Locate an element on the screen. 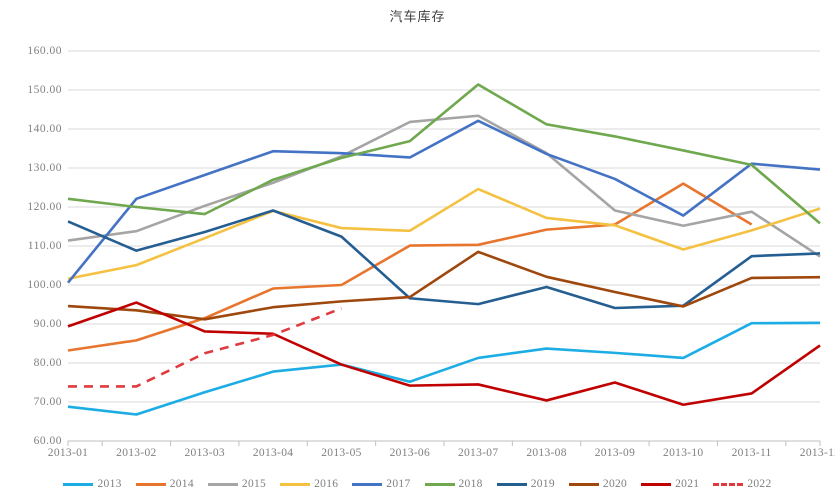 The height and width of the screenshot is (494, 835). chart-legend: 2013 2014 2015 2016 2017 2018 2019 2020 2021 2022 is located at coordinates (417, 484).